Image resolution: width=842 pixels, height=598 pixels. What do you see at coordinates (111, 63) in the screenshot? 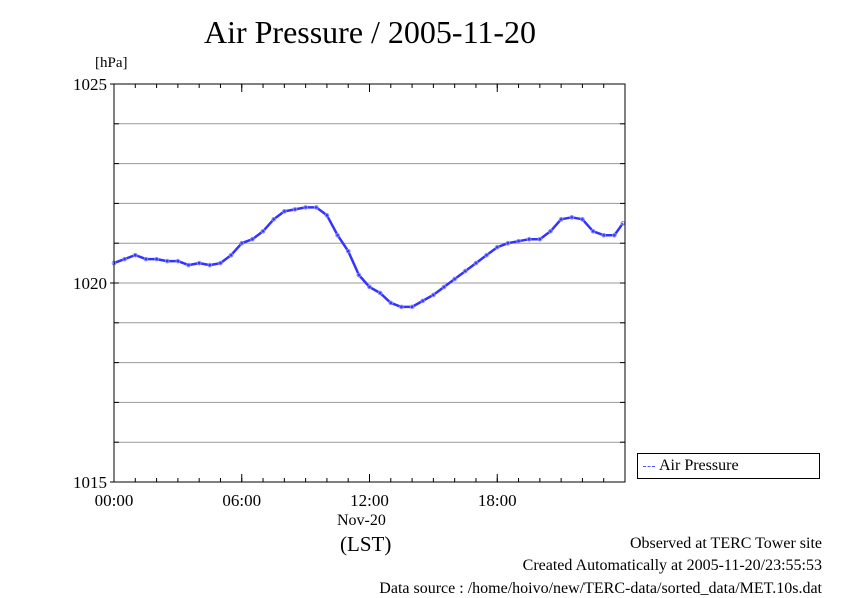
I see `y-axis-unit: [hPa]` at bounding box center [111, 63].